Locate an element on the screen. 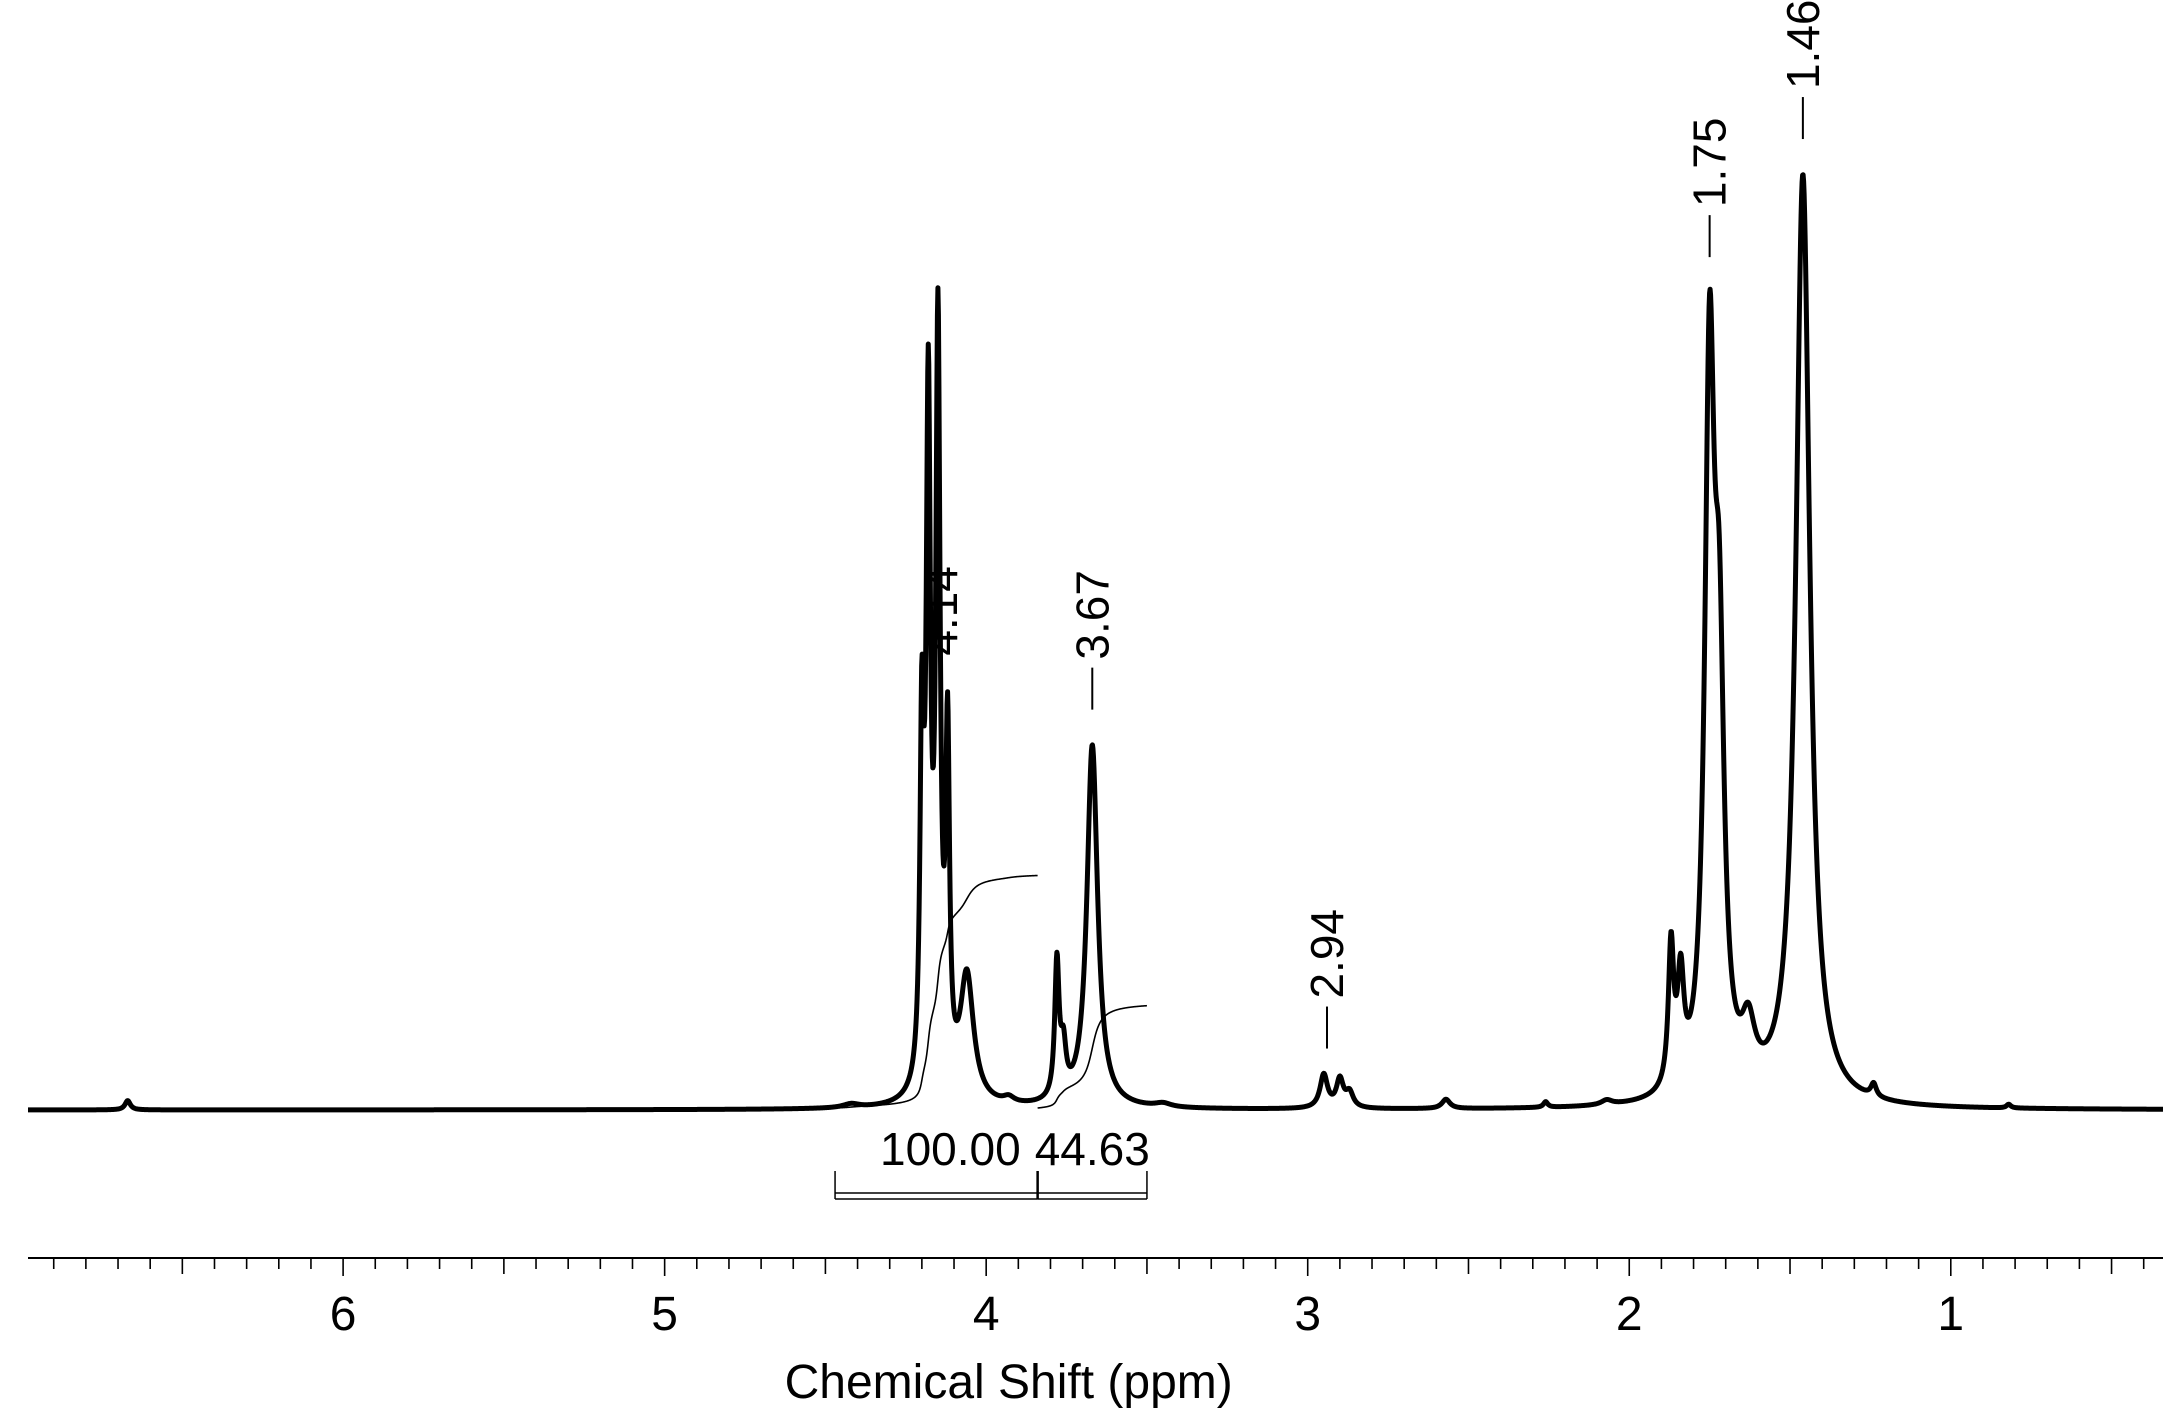 This screenshot has width=2168, height=1415. peak-label: 1.46 is located at coordinates (1803, 44).